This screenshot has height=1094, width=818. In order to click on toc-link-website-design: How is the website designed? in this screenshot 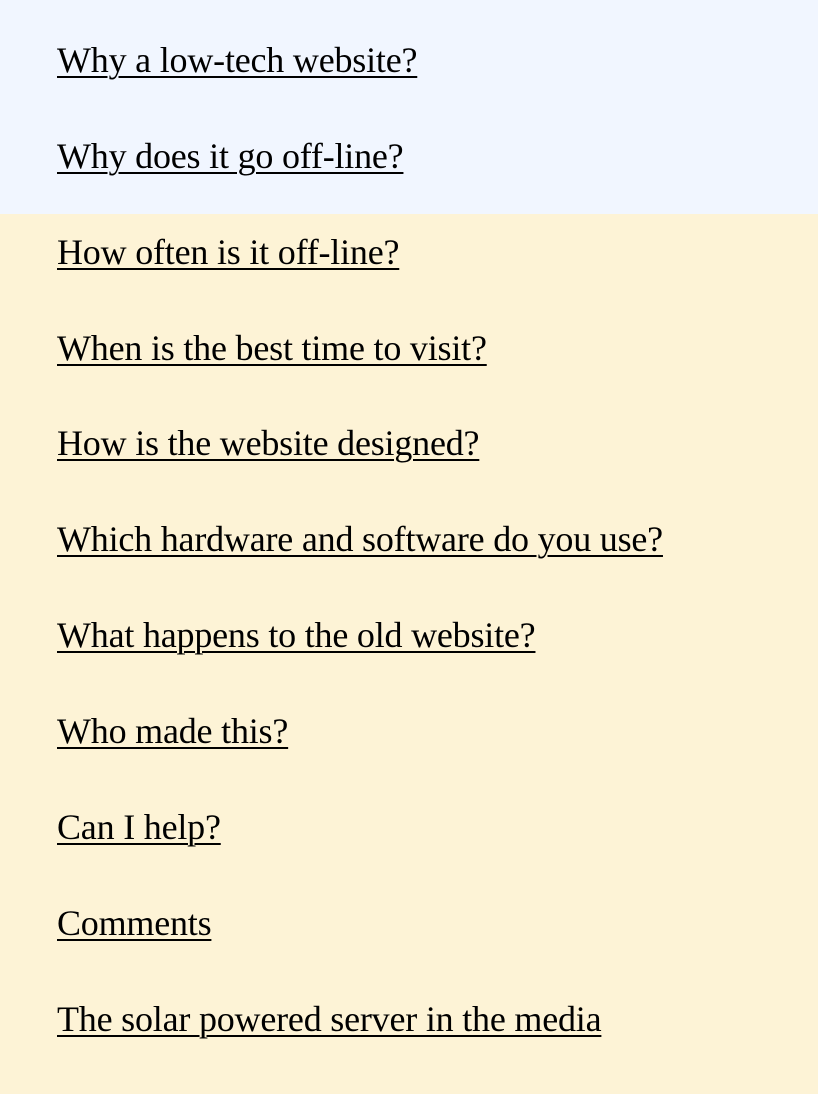, I will do `click(268, 443)`.